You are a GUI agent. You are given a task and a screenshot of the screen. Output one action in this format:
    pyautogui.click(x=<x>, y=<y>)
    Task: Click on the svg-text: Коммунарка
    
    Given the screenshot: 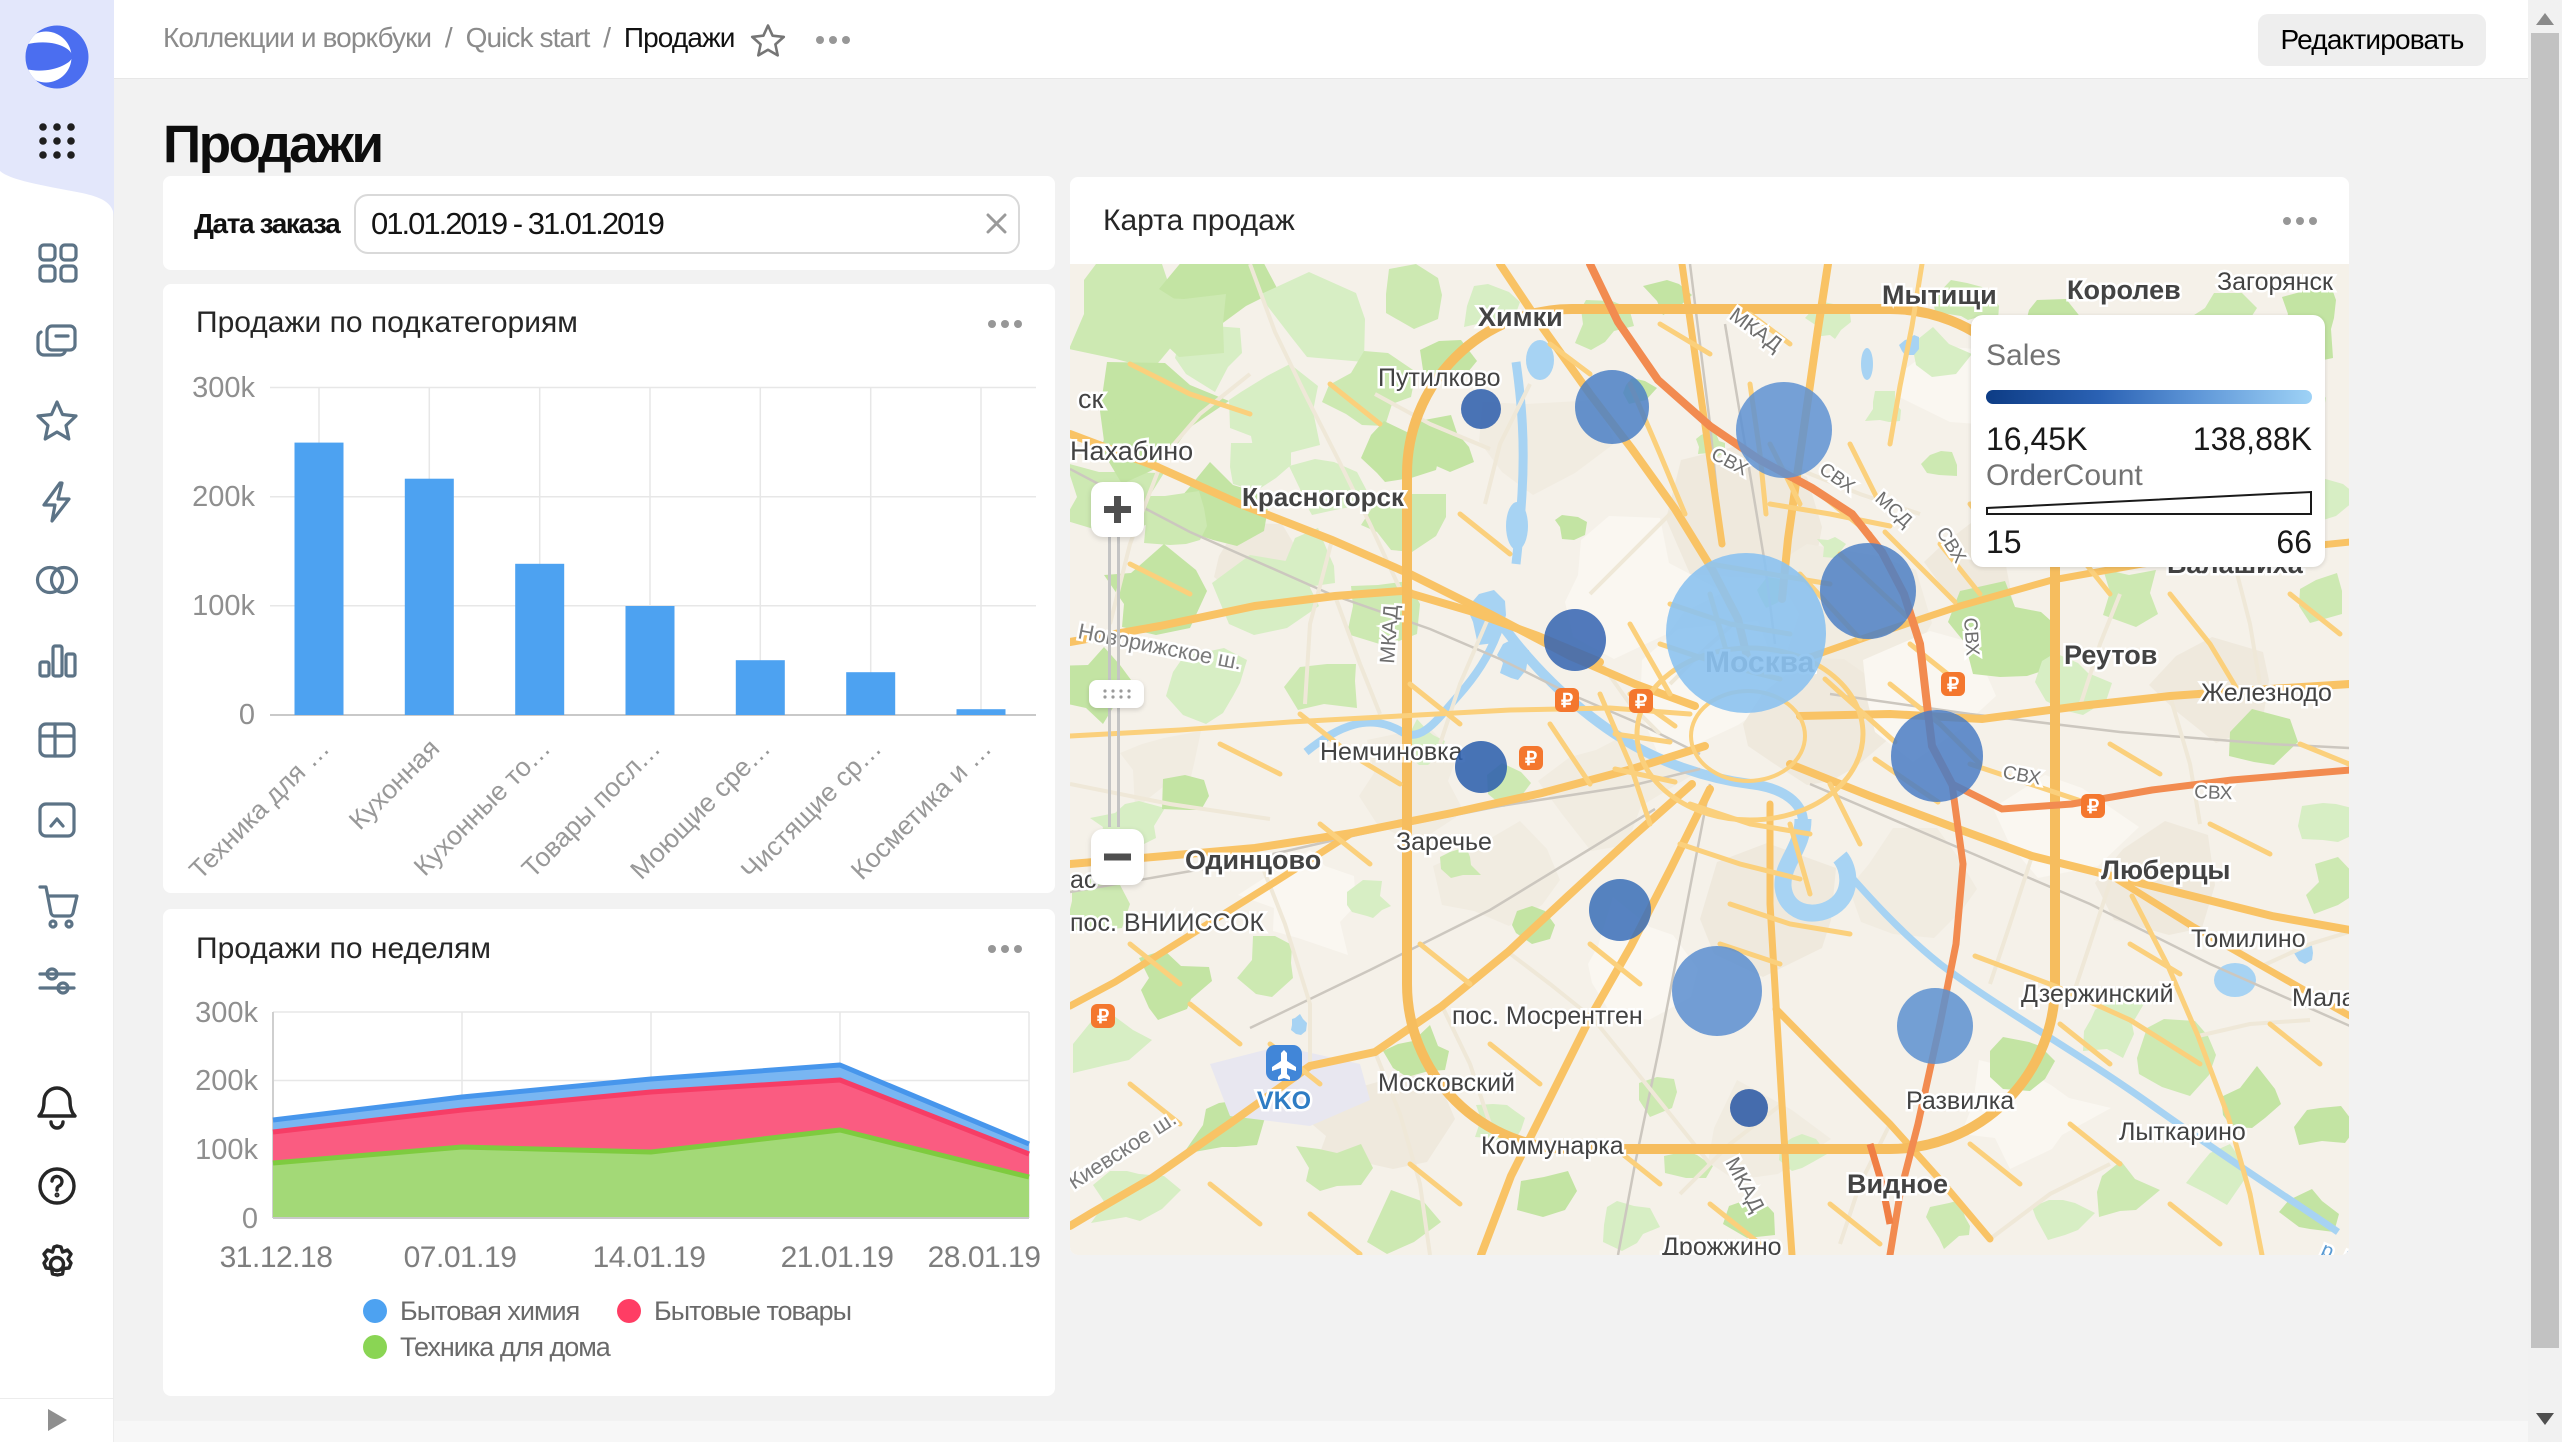 What is the action you would take?
    pyautogui.click(x=1552, y=1146)
    